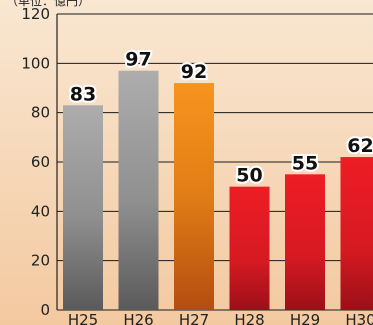  Describe the element at coordinates (40, 113) in the screenshot. I see `y-tick-label: 80` at that location.